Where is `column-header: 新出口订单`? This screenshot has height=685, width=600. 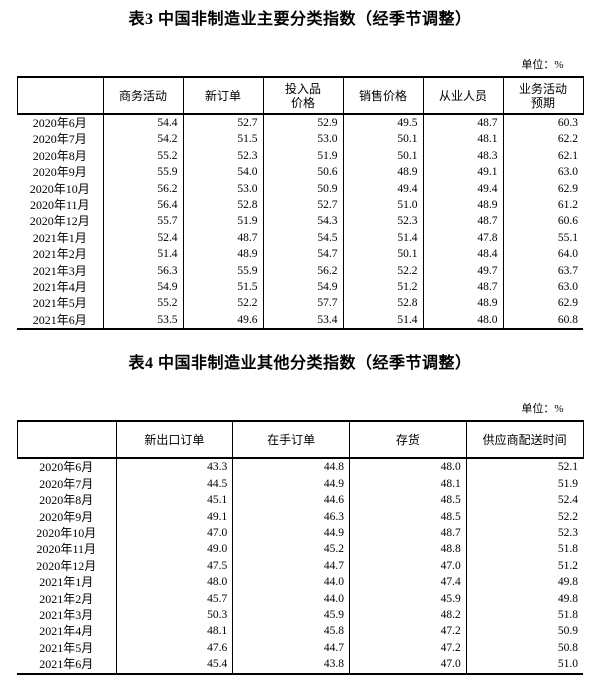 column-header: 新出口订单 is located at coordinates (174, 440).